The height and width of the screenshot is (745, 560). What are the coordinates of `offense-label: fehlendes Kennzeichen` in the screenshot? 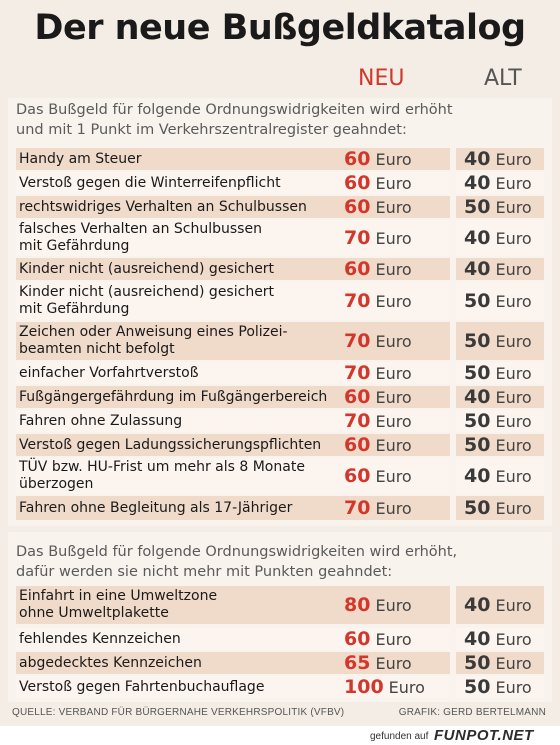 It's located at (178, 639).